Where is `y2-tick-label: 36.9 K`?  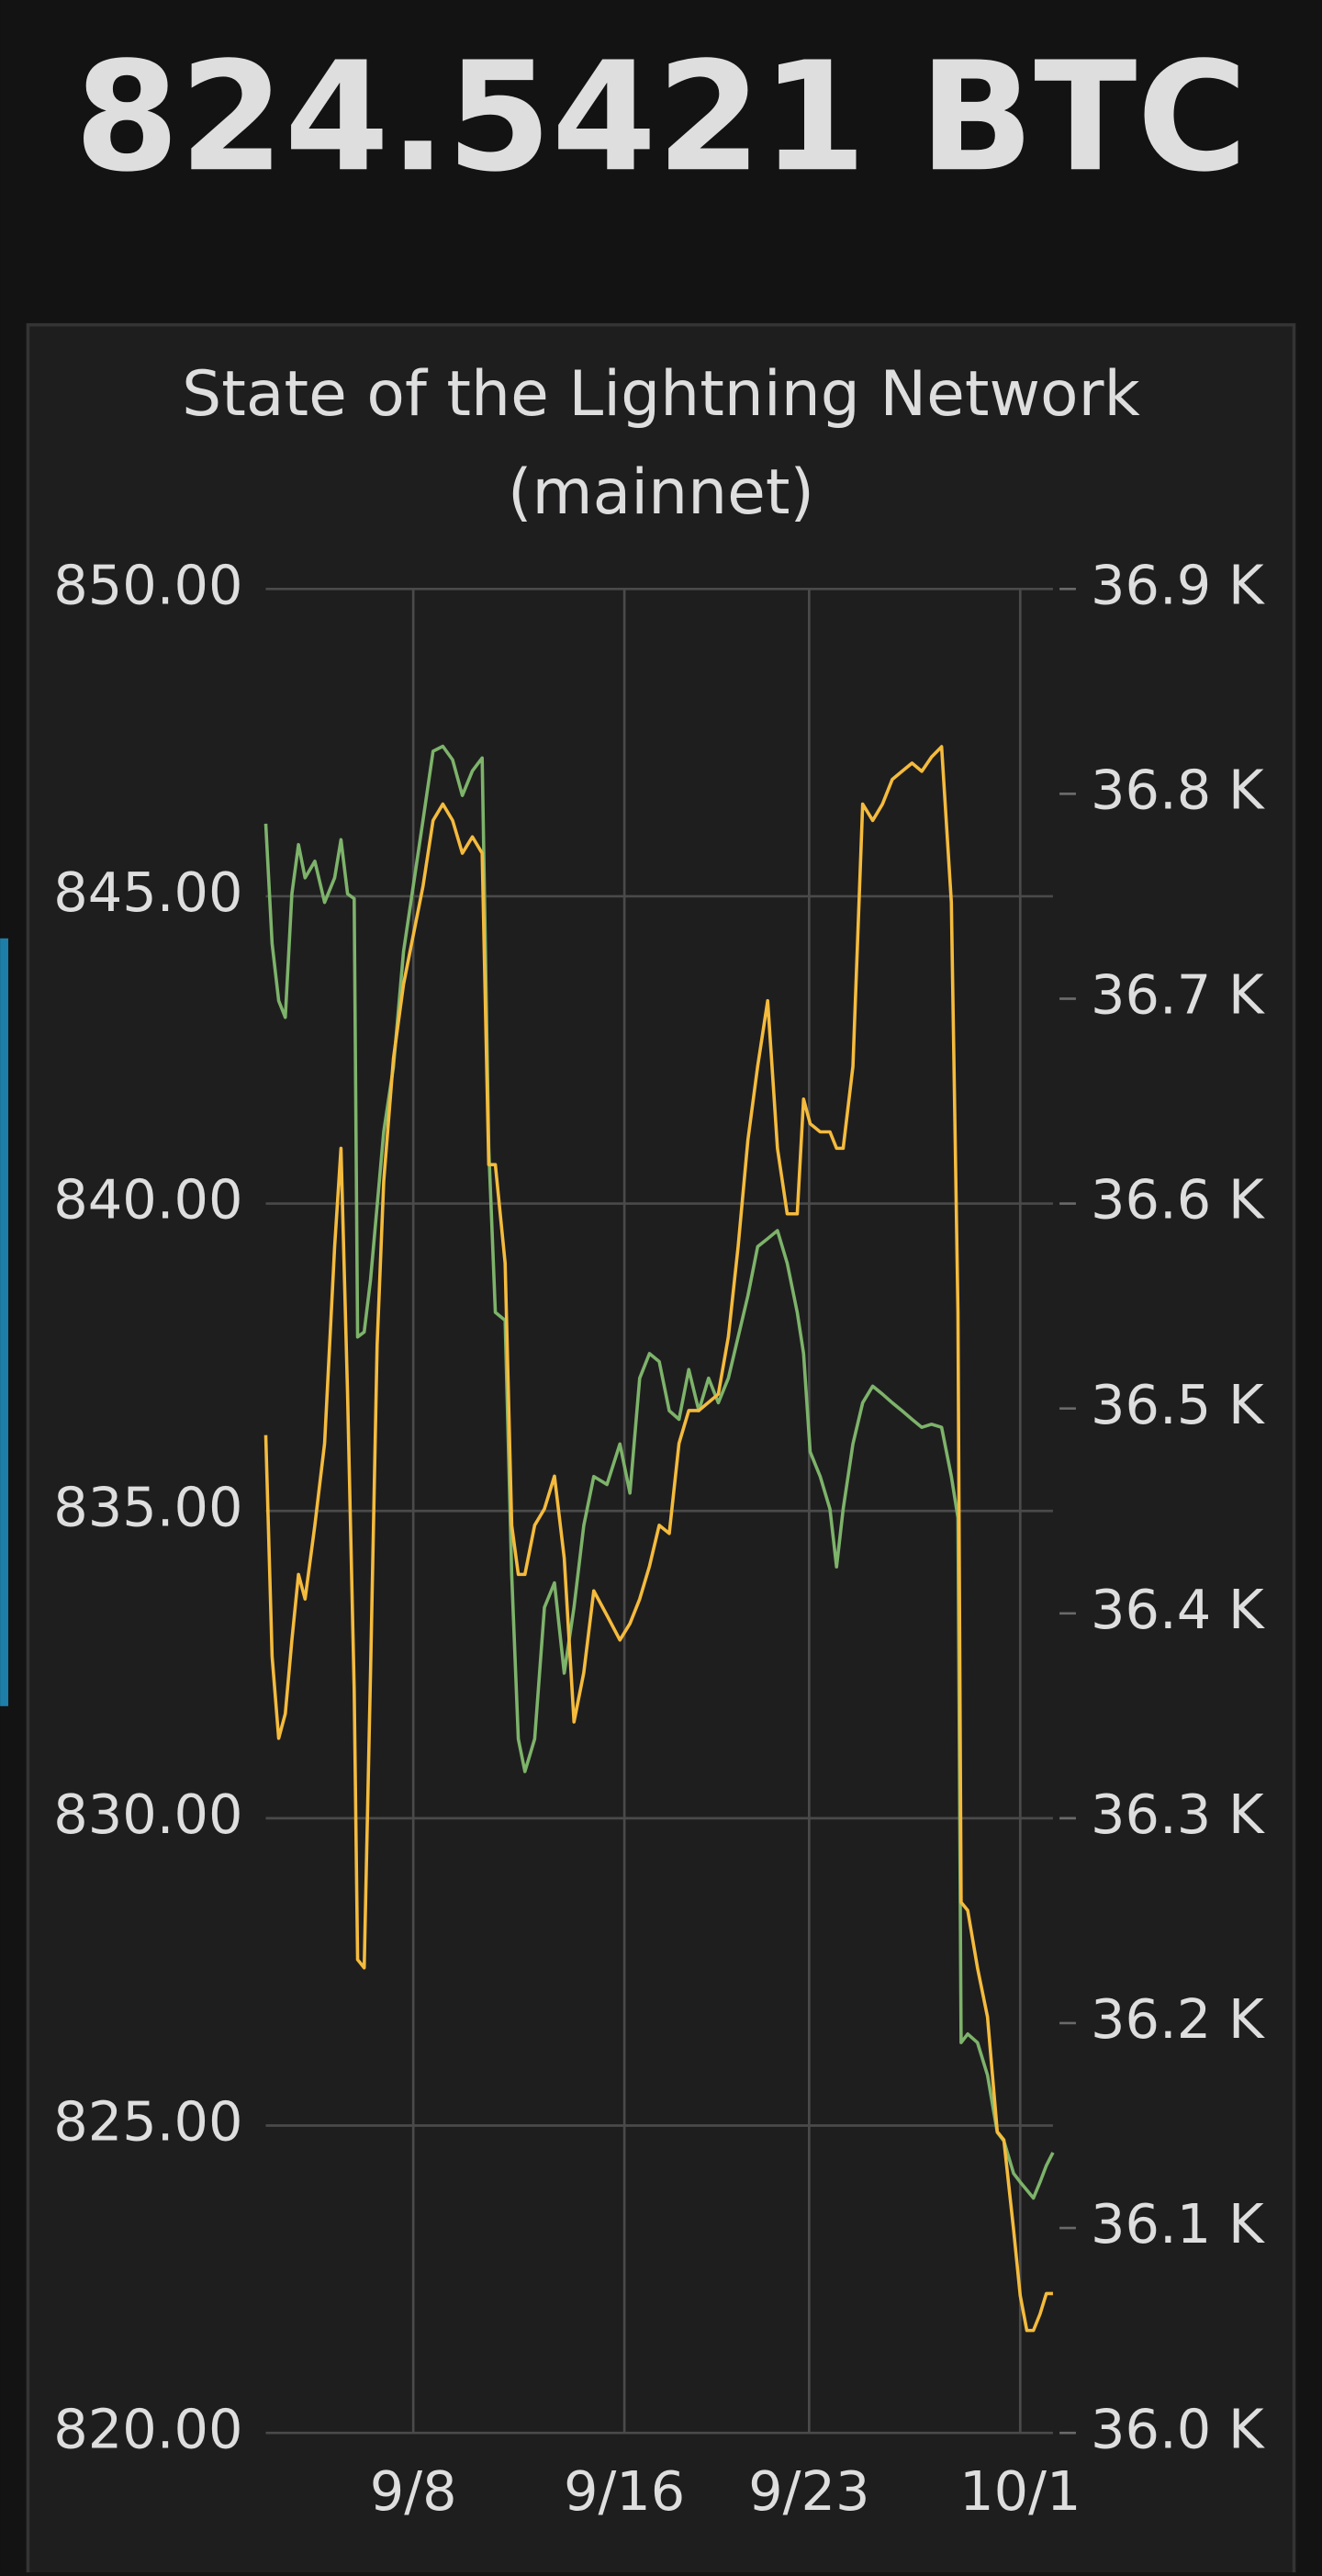
y2-tick-label: 36.9 K is located at coordinates (1178, 584).